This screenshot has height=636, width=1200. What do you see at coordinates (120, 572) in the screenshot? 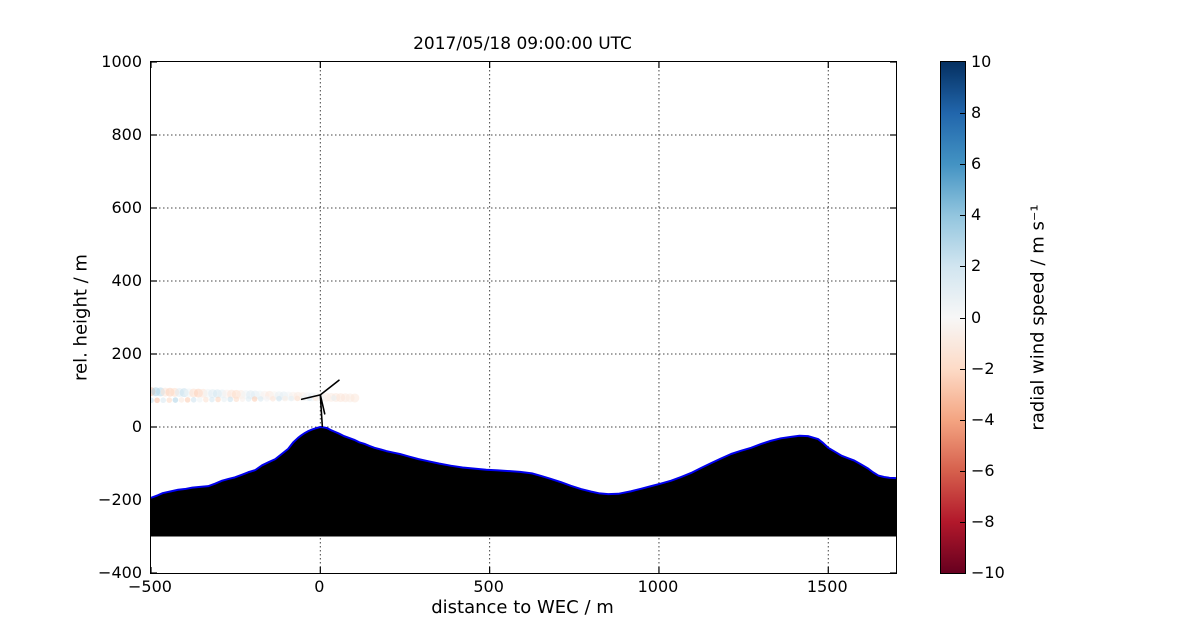
I see `y-tick-label: −400` at bounding box center [120, 572].